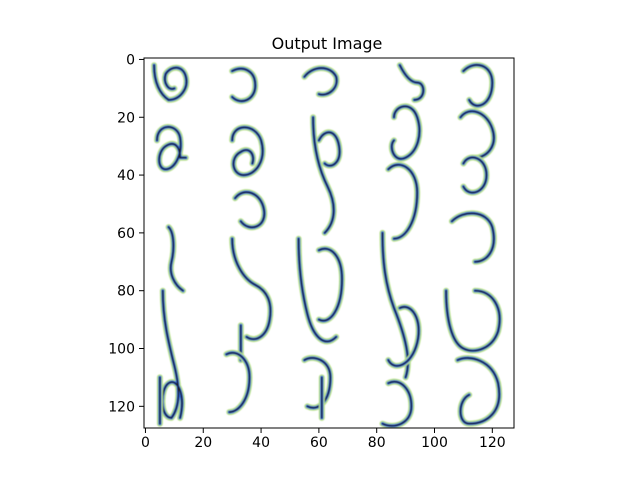 The height and width of the screenshot is (480, 640). I want to click on x-tick-label: 40, so click(261, 443).